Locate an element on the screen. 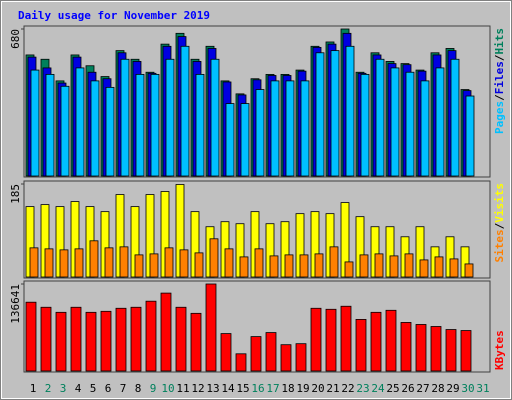 This screenshot has height=400, width=512. x-tick-label: 23 is located at coordinates (362, 388).